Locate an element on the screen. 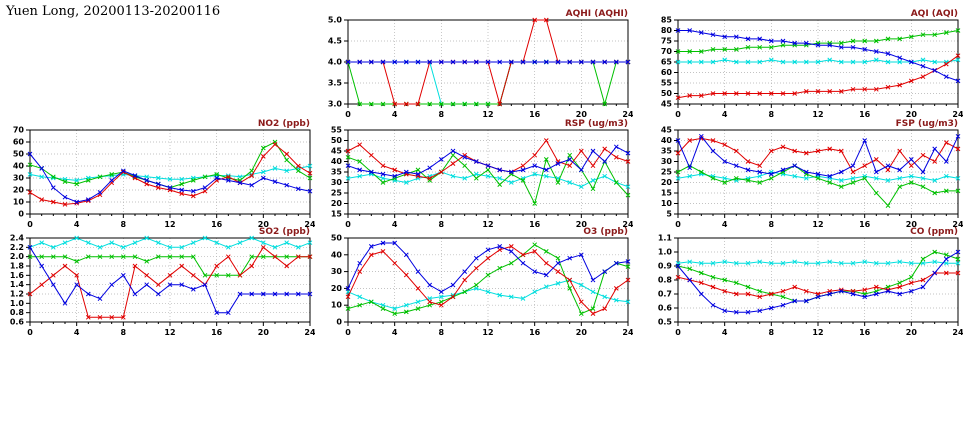 The width and height of the screenshot is (975, 447). svg-text: 0.9 is located at coordinates (665, 266).